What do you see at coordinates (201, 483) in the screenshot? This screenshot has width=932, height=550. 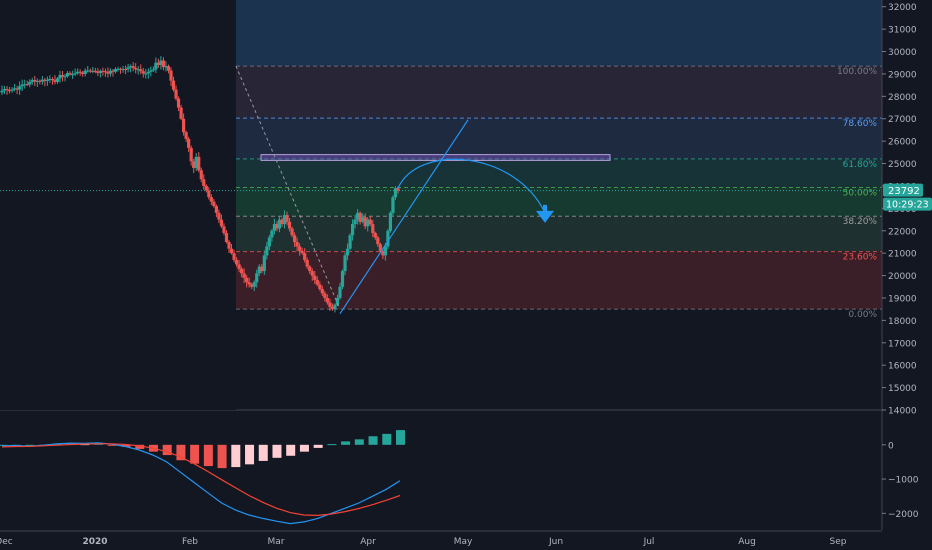 I see `macd-line` at bounding box center [201, 483].